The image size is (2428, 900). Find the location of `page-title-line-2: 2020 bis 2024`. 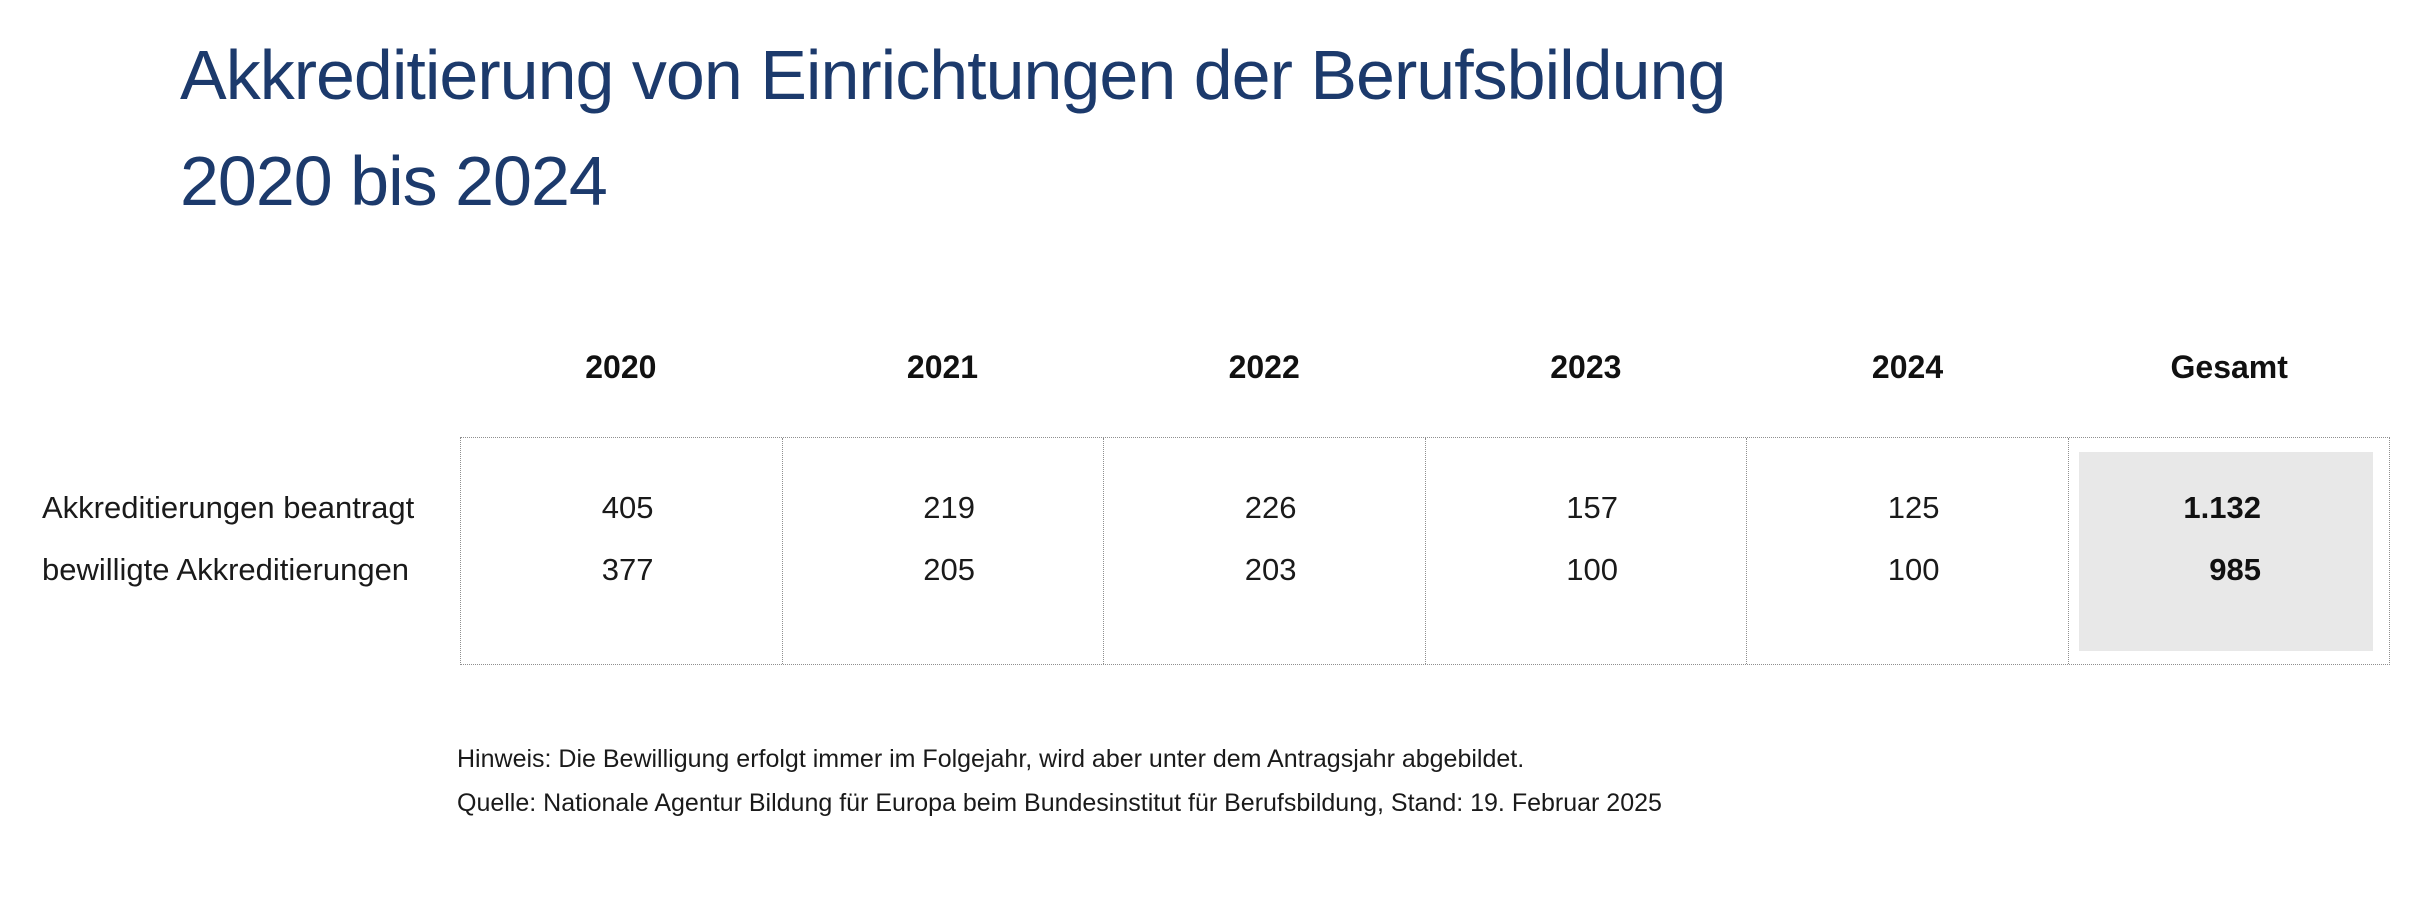

page-title-line-2: 2020 bis 2024 is located at coordinates (394, 181).